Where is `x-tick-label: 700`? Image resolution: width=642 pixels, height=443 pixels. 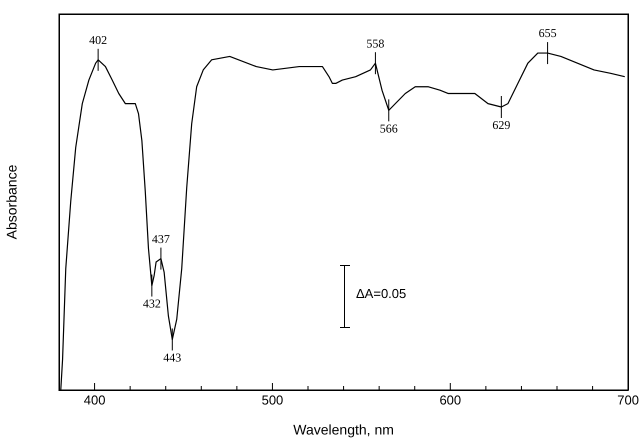 x-tick-label: 700 is located at coordinates (628, 400).